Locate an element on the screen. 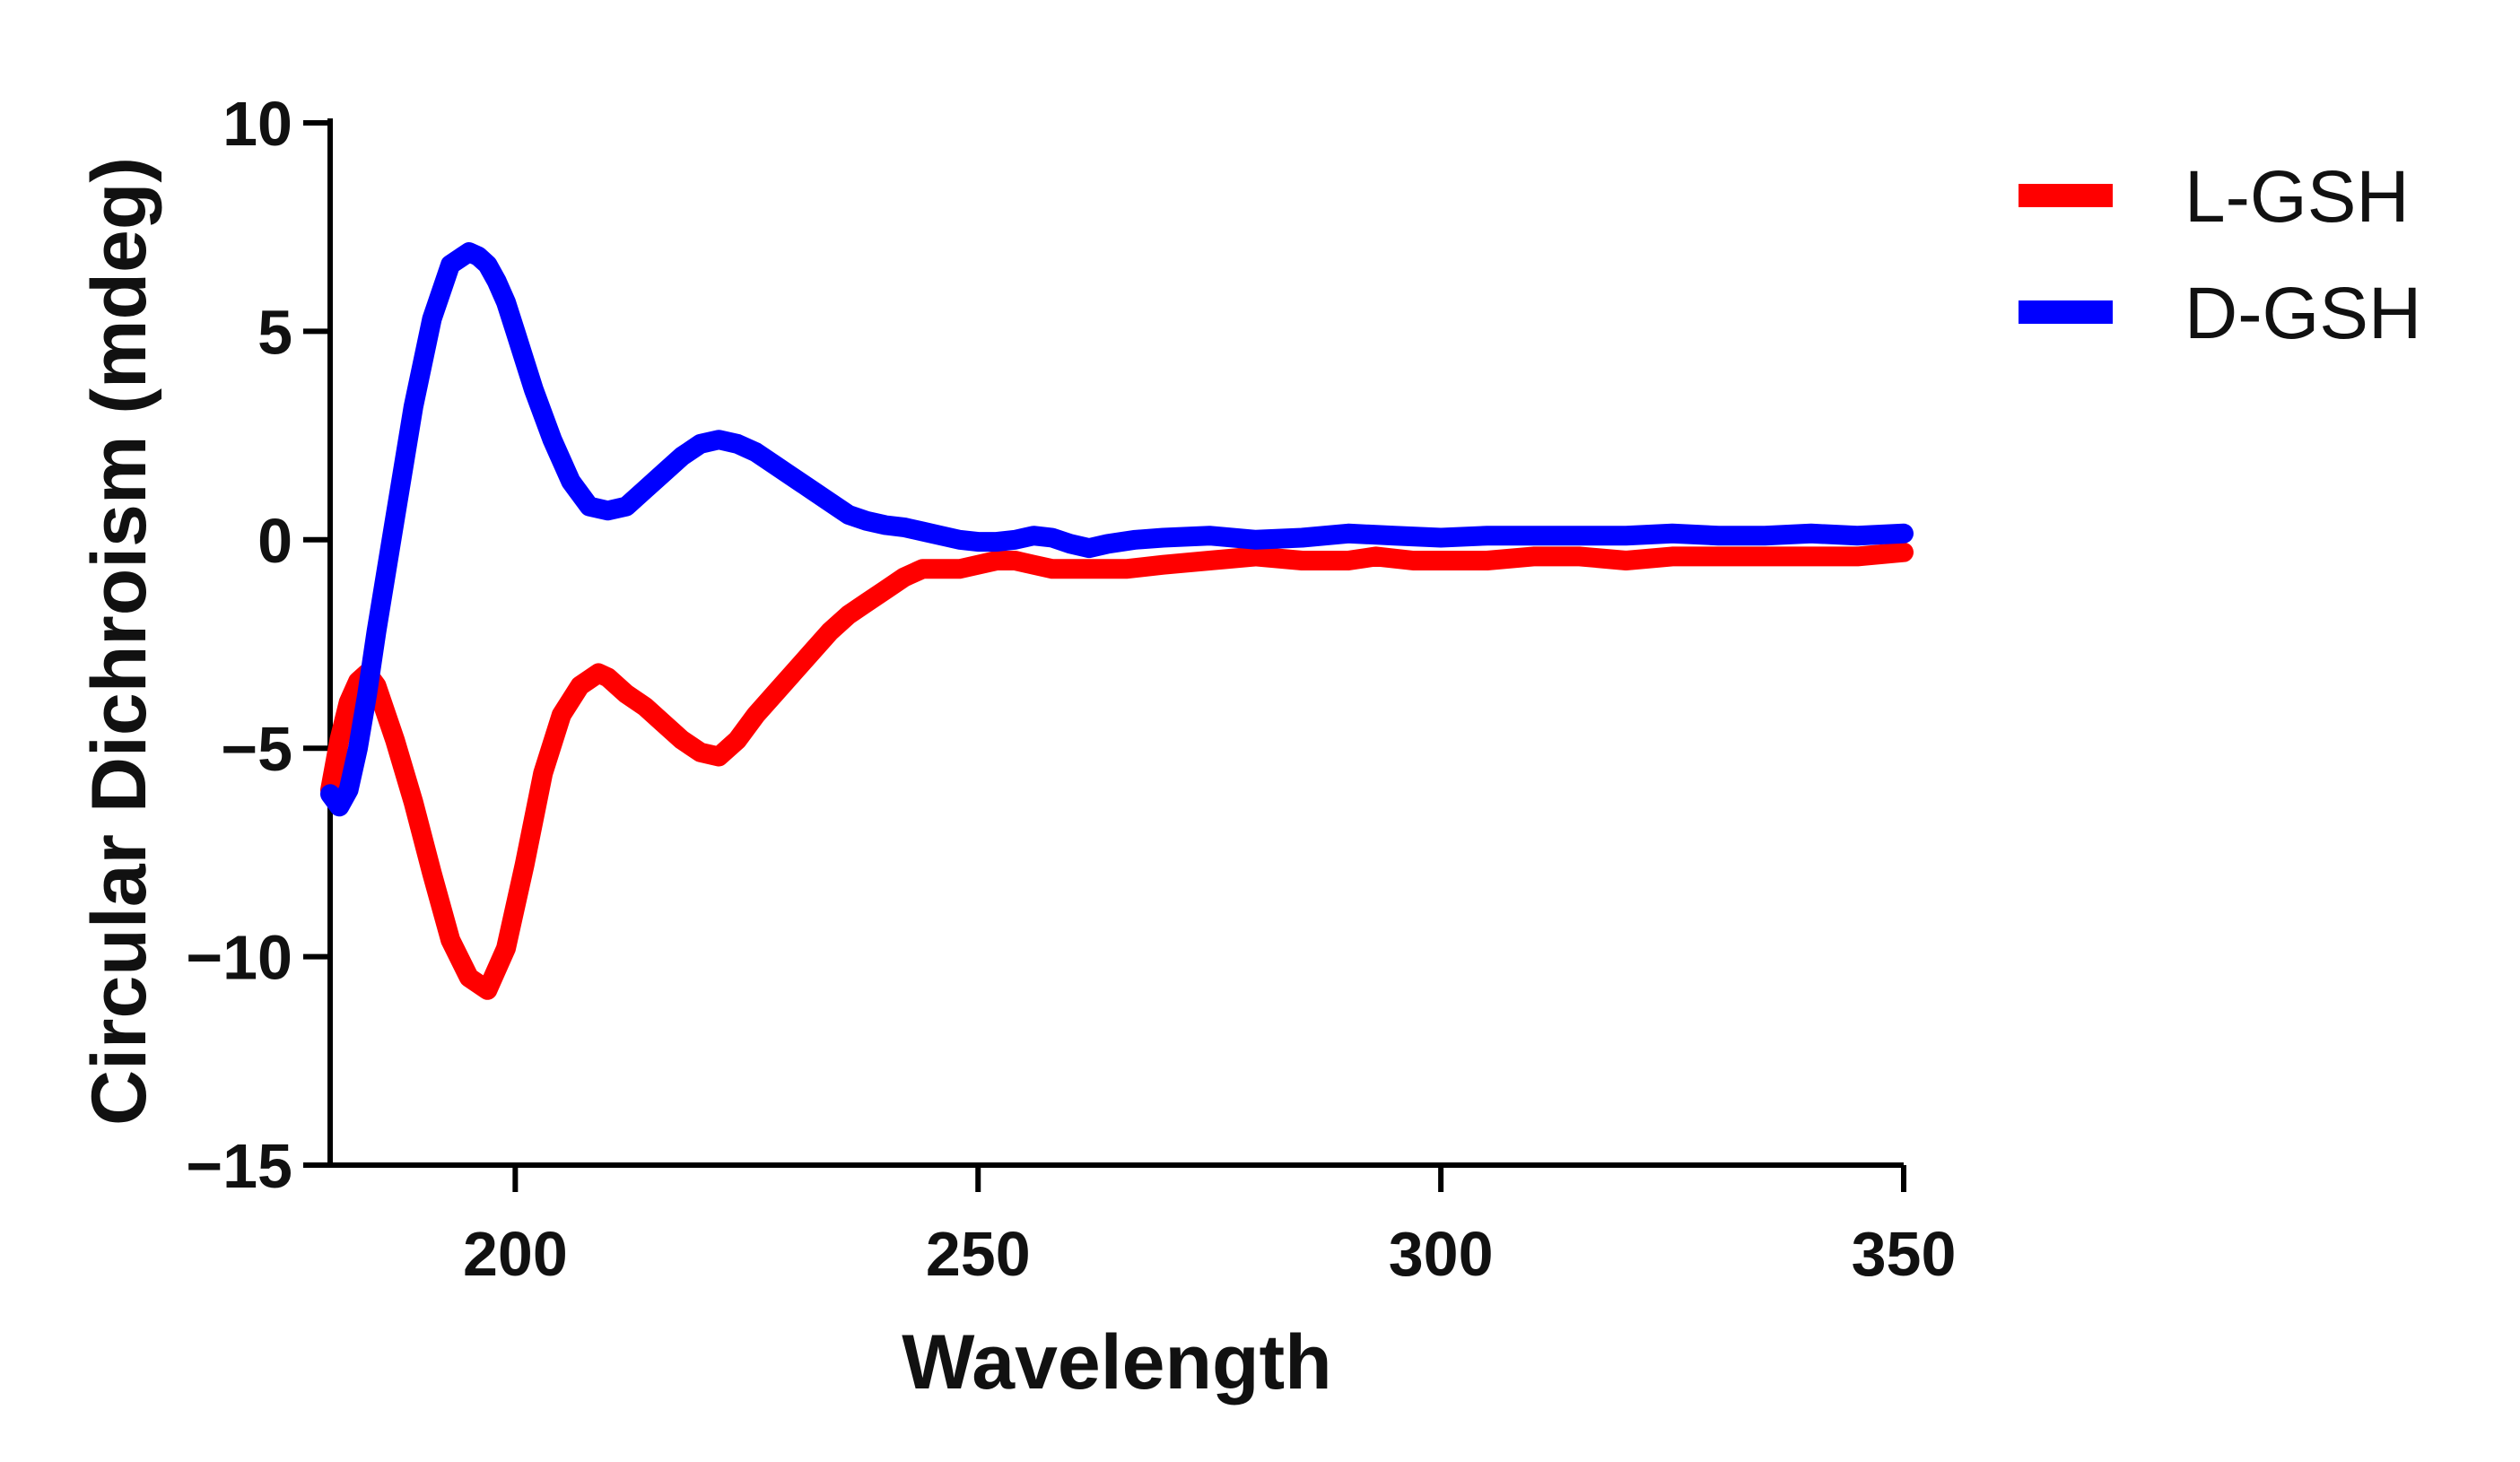 The image size is (2520, 1462). x-tick-label: 300 is located at coordinates (1441, 1254).